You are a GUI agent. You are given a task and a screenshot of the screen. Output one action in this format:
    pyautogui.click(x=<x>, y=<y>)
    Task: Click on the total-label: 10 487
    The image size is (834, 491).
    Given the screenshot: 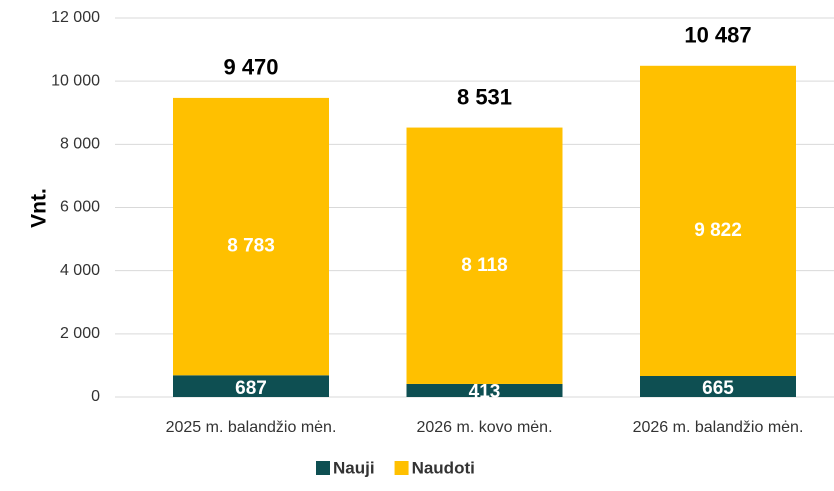 What is the action you would take?
    pyautogui.click(x=717, y=35)
    